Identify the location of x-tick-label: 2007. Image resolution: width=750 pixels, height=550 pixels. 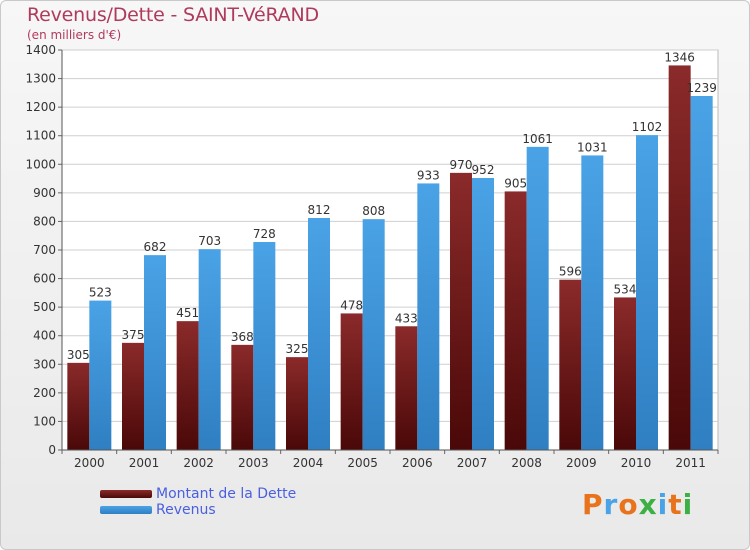
(472, 463).